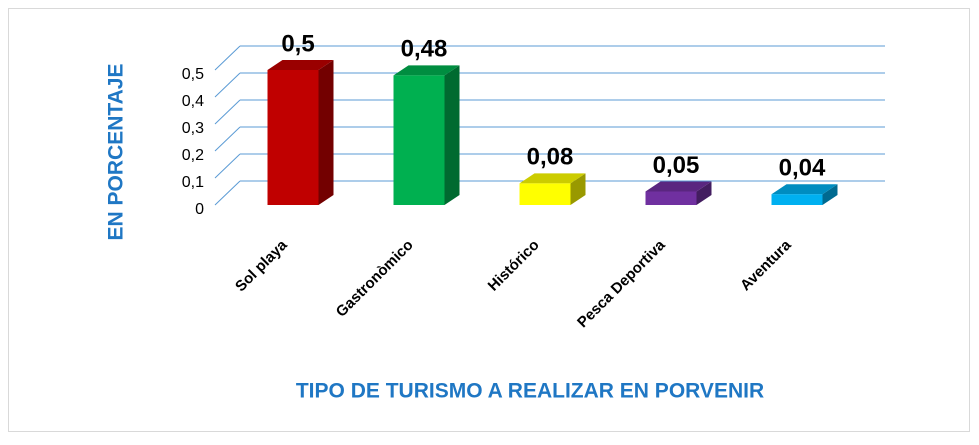  I want to click on value-label: 0,48, so click(424, 49).